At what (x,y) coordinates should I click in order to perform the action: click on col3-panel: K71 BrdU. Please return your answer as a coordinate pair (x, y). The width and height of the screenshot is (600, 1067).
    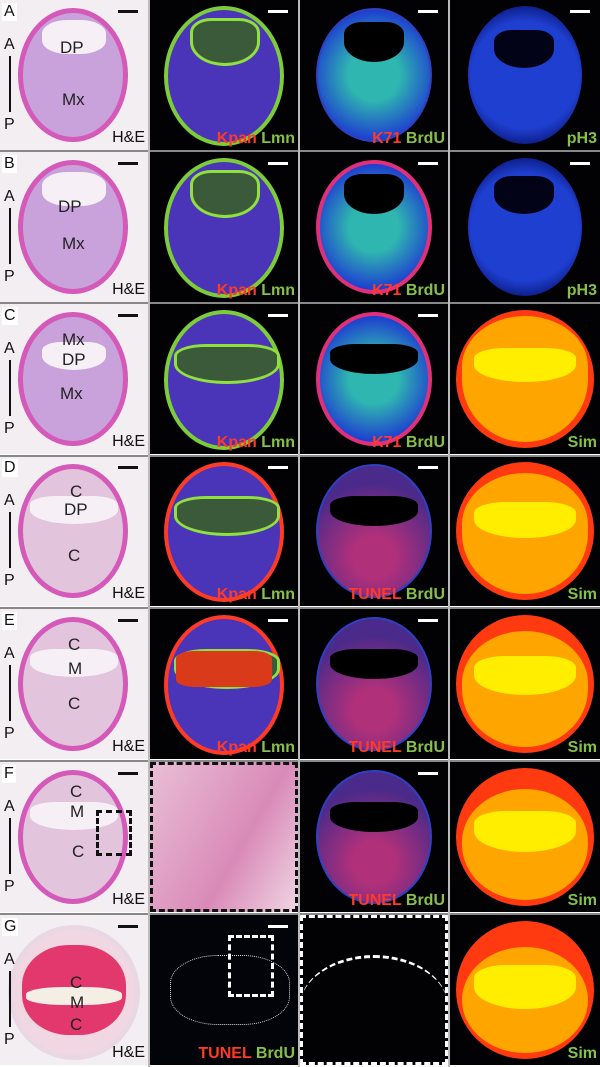
    Looking at the image, I should click on (374, 379).